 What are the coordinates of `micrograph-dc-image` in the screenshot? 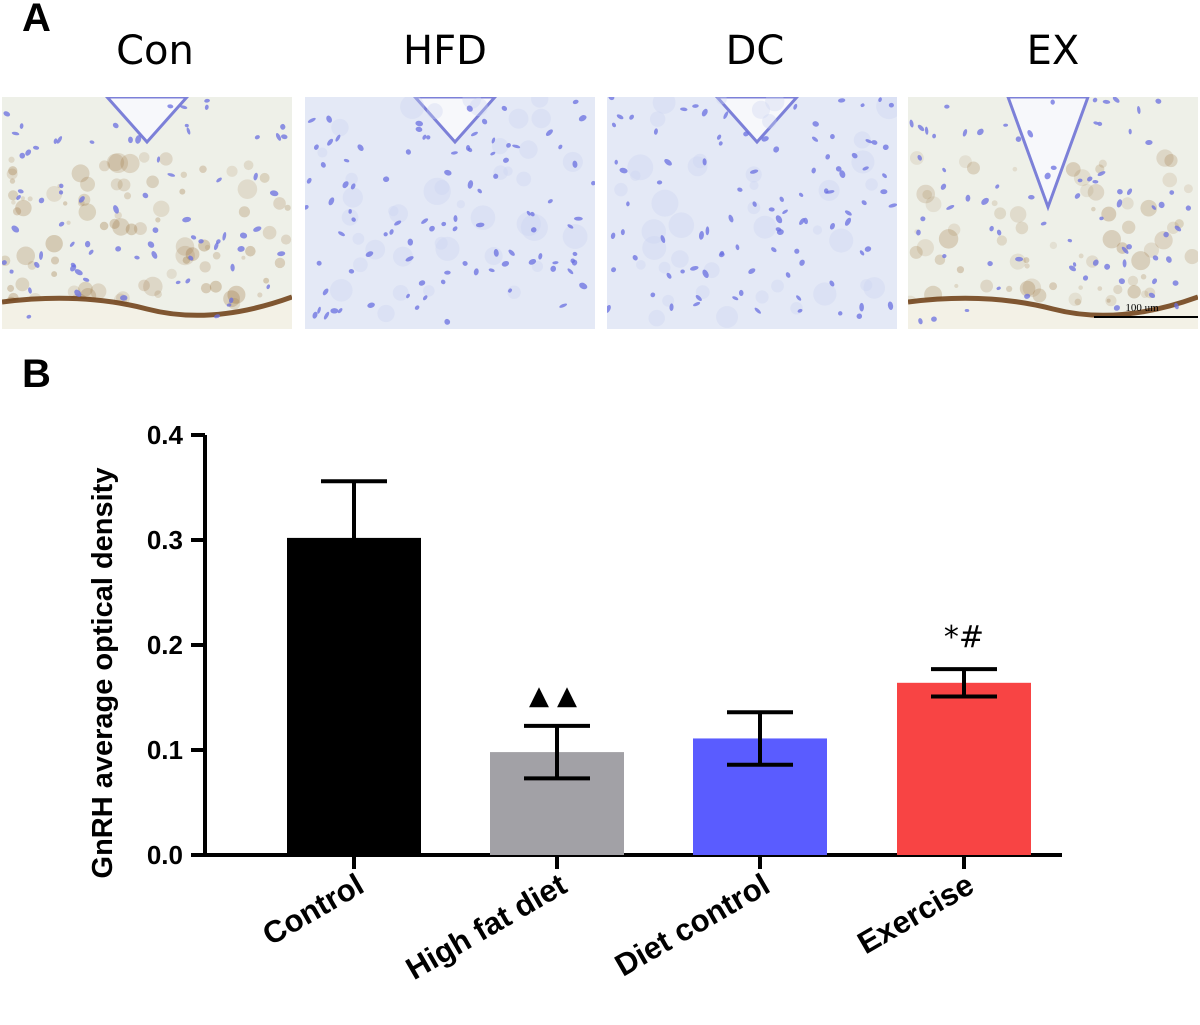 It's located at (752, 213).